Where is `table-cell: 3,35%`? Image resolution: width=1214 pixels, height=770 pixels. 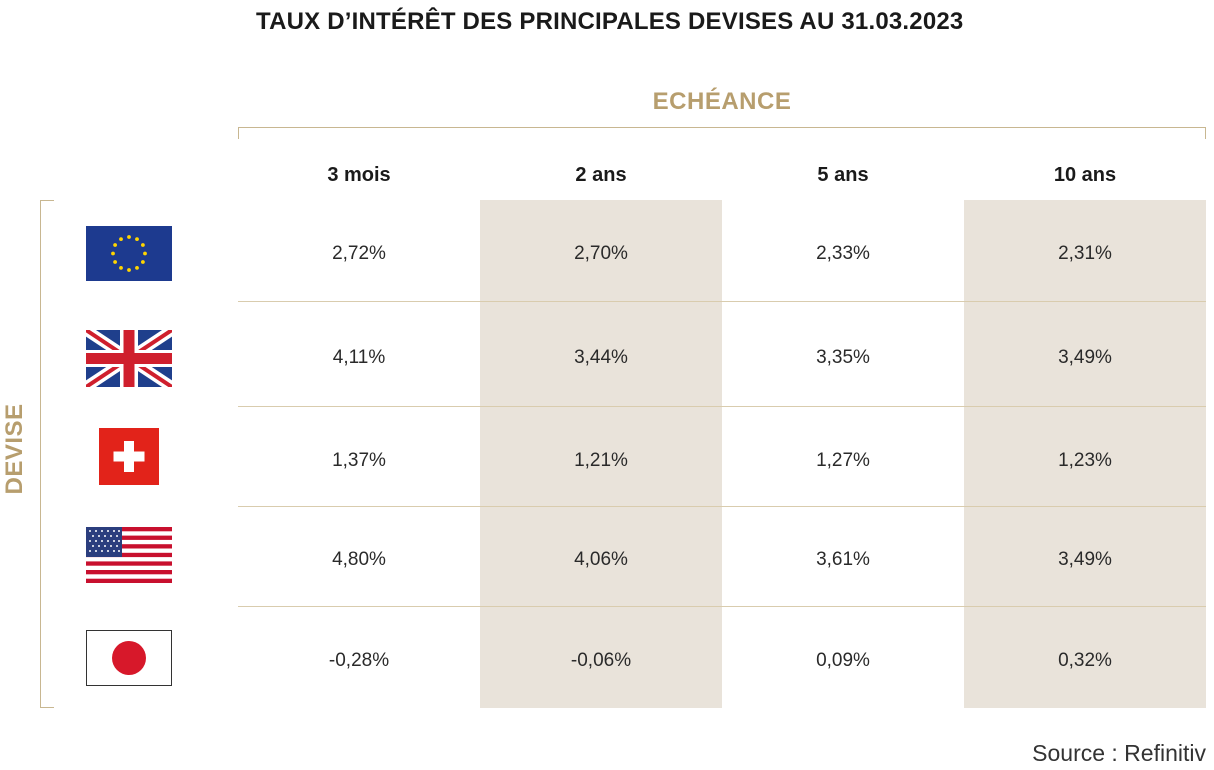
table-cell: 3,35% is located at coordinates (843, 357).